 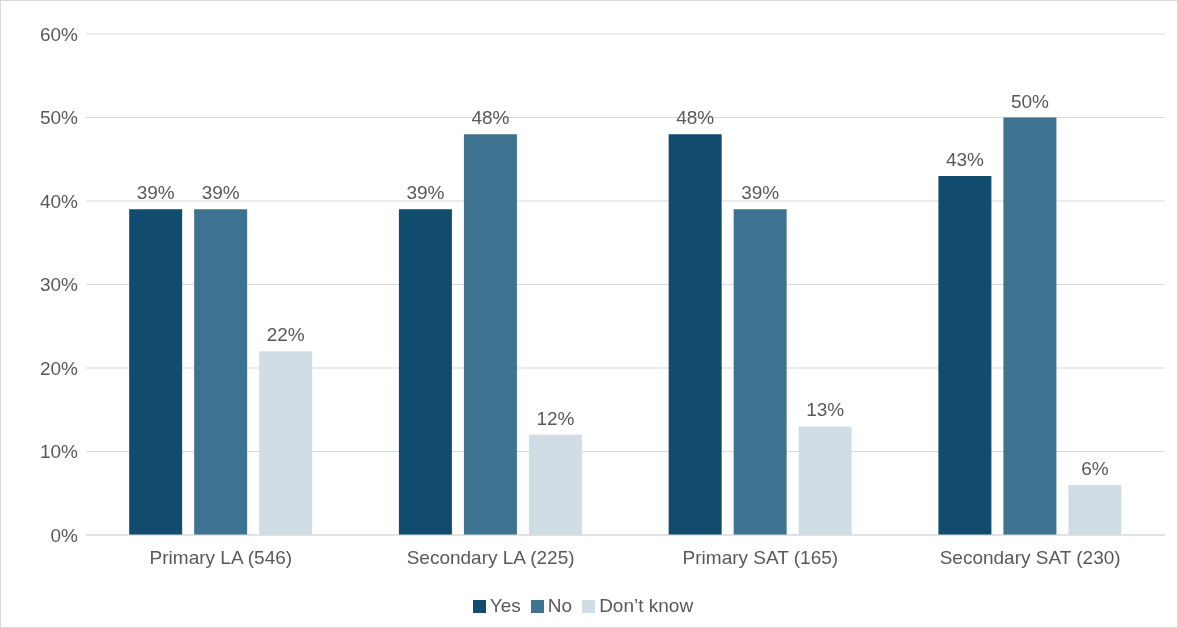 I want to click on y-tick-label: 10%, so click(x=59, y=452).